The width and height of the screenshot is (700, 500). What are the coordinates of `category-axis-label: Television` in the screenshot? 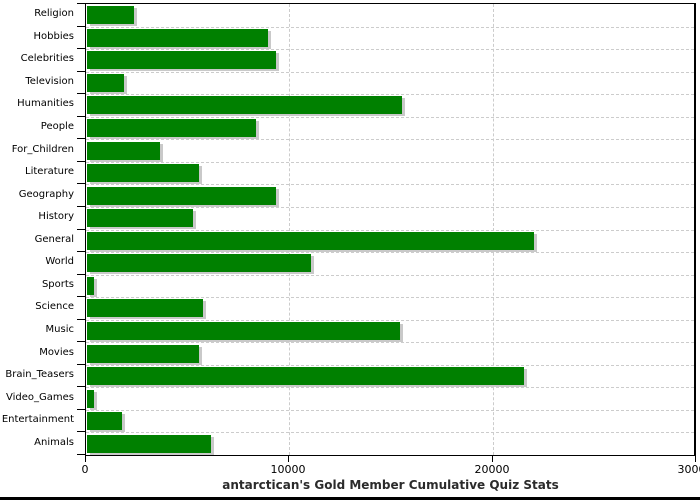 It's located at (49, 81).